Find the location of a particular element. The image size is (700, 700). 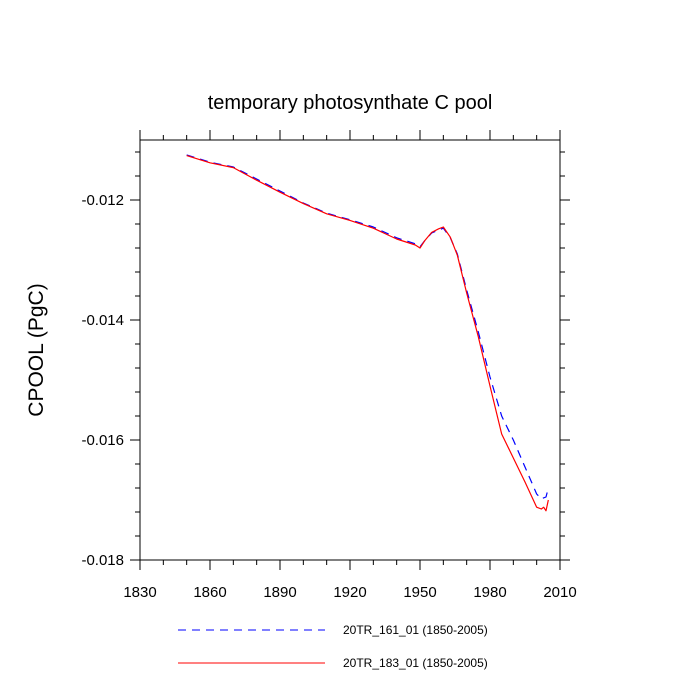

x-tick-label: 1830 is located at coordinates (139, 592).